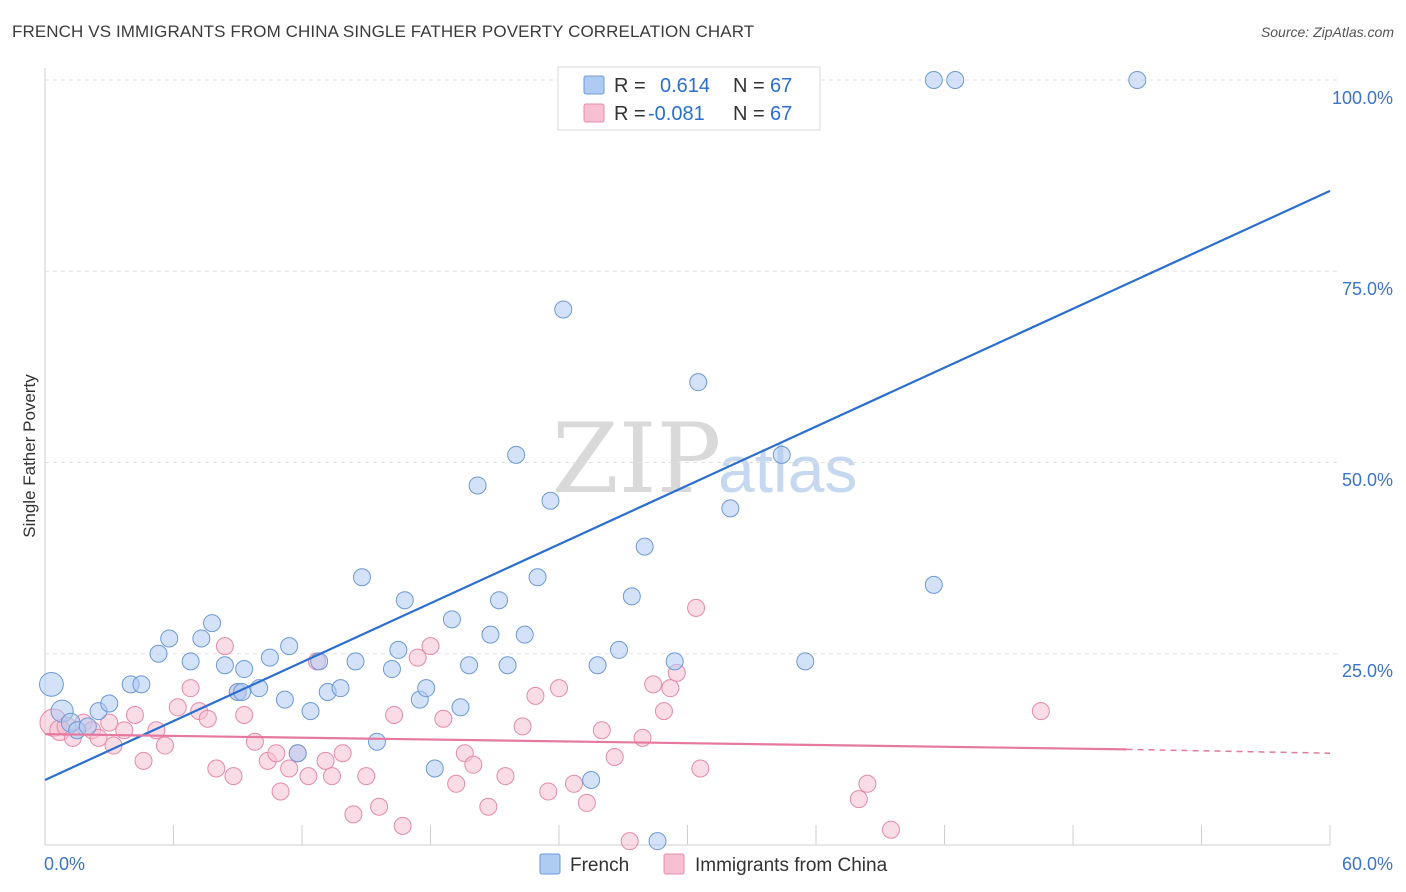 This screenshot has width=1406, height=892. I want to click on y-tick-label-2: 75.0%, so click(1367, 289).